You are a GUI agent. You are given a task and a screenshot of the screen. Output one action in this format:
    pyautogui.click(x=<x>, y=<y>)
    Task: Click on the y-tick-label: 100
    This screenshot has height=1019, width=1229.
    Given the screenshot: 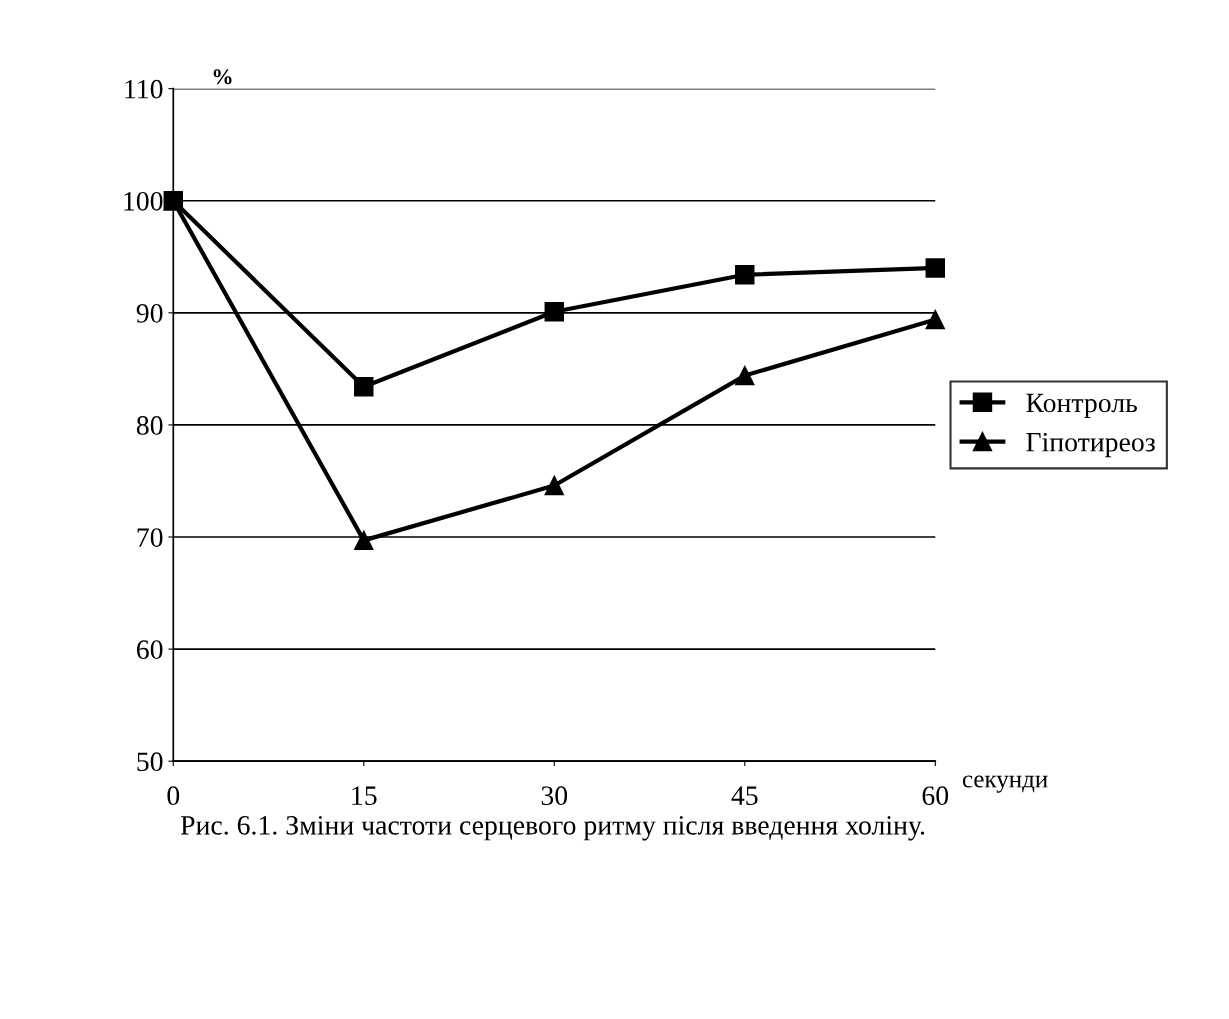 What is the action you would take?
    pyautogui.click(x=143, y=201)
    